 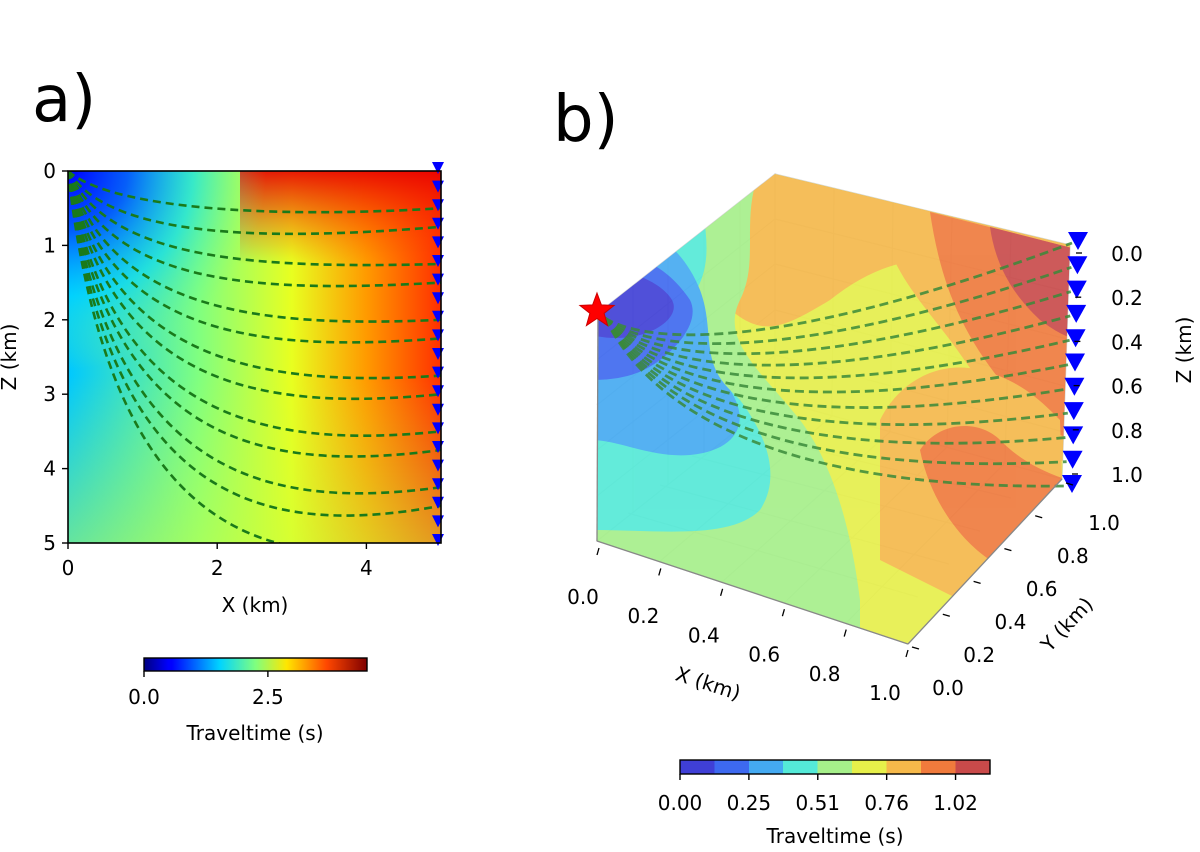 I want to click on traveltime-field, so click(x=254, y=357).